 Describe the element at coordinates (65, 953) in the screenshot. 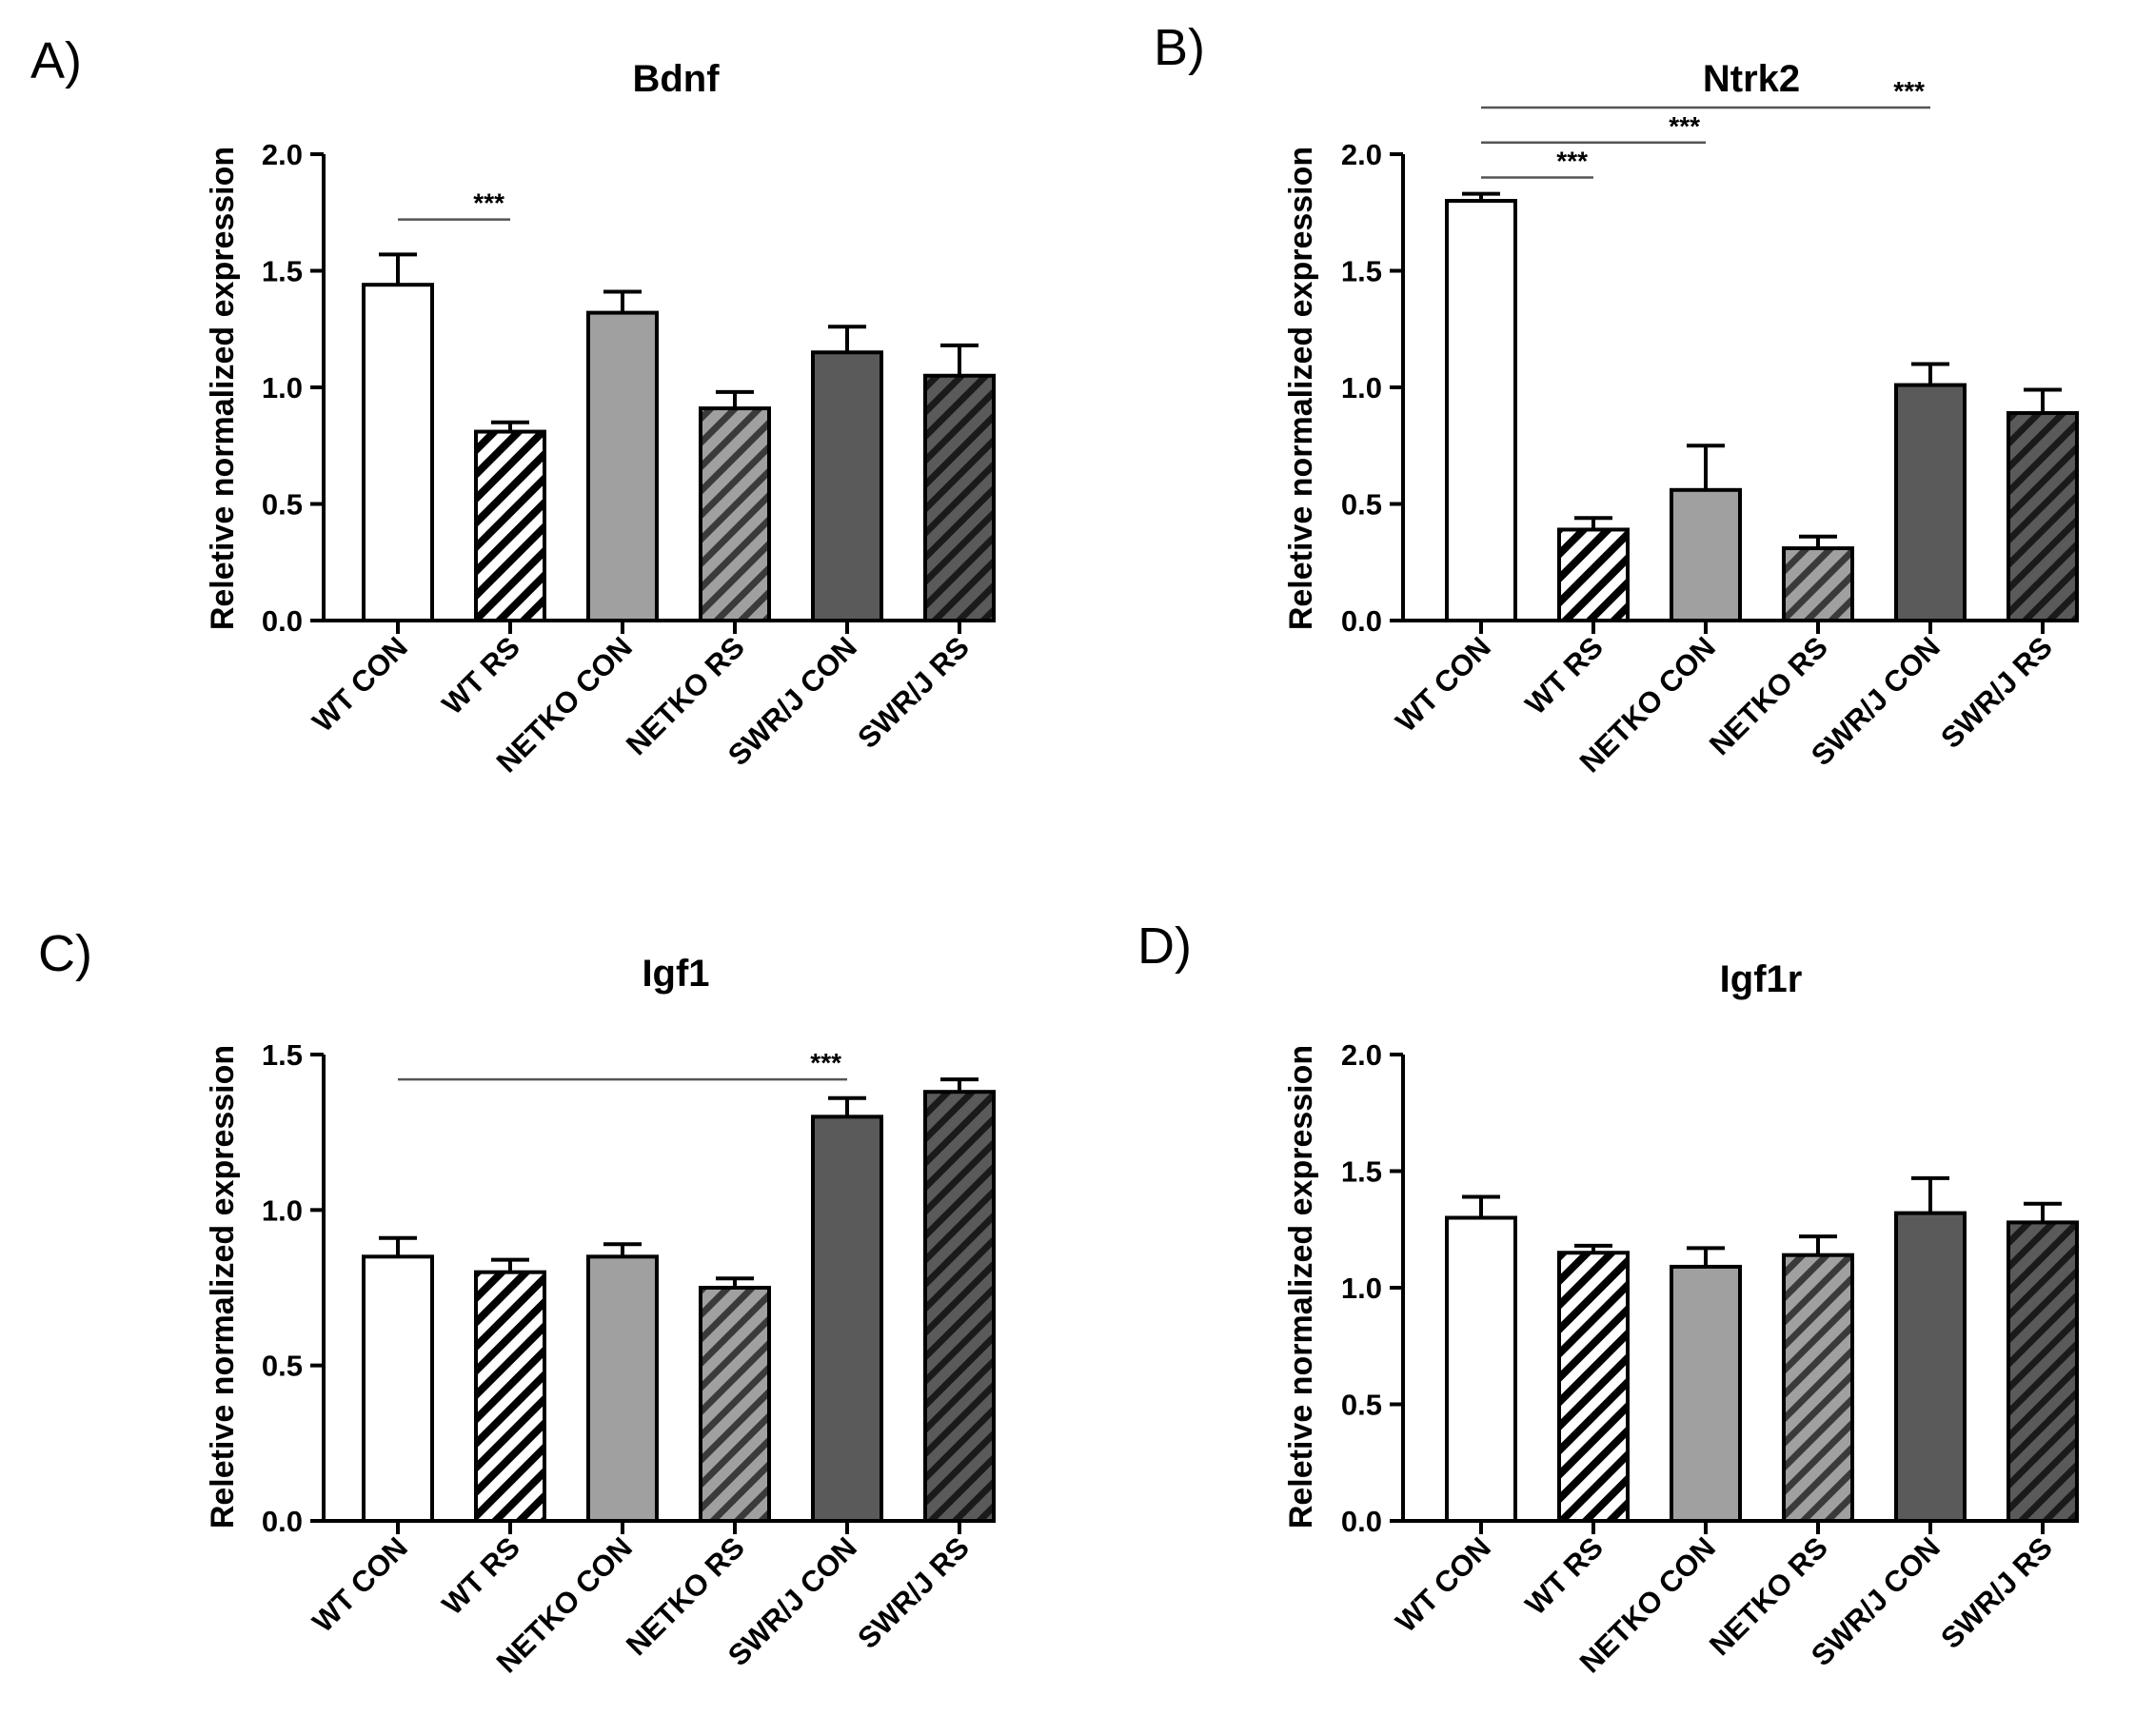

I see `panel-label: C)` at that location.